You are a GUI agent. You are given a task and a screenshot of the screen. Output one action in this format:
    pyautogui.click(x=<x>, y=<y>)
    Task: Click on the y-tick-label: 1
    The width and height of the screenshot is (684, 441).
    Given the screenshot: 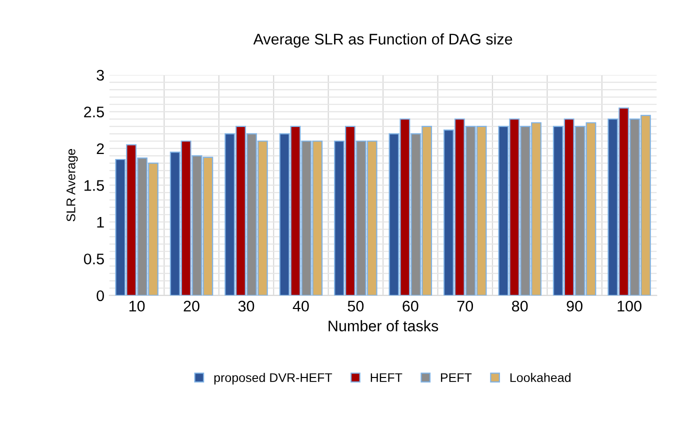 What is the action you would take?
    pyautogui.click(x=100, y=222)
    